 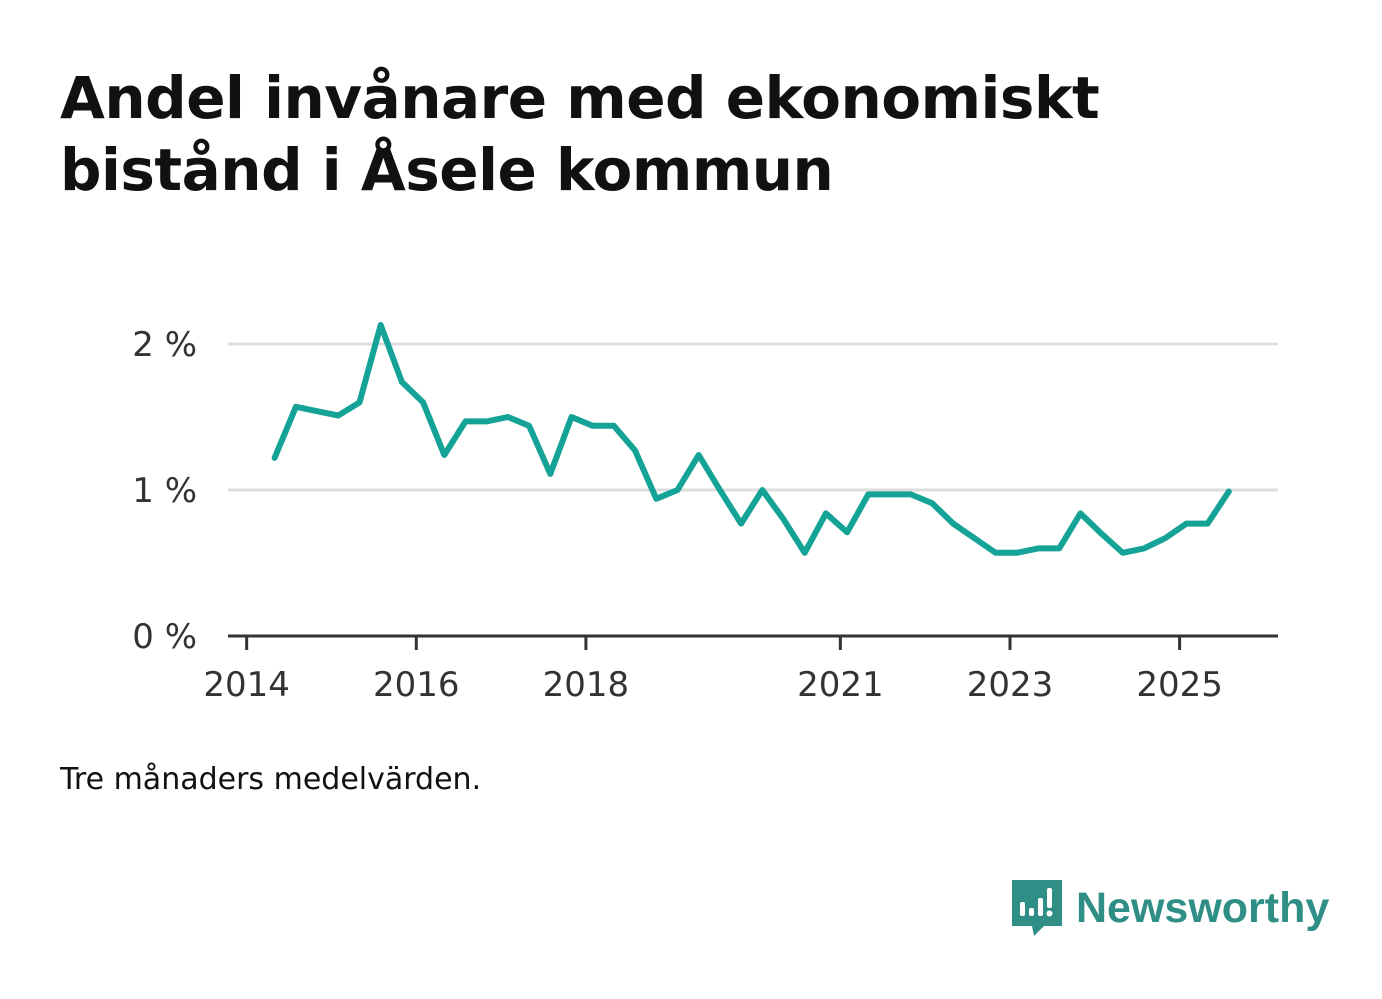 I want to click on x-tick-label: 2023, so click(x=1010, y=685).